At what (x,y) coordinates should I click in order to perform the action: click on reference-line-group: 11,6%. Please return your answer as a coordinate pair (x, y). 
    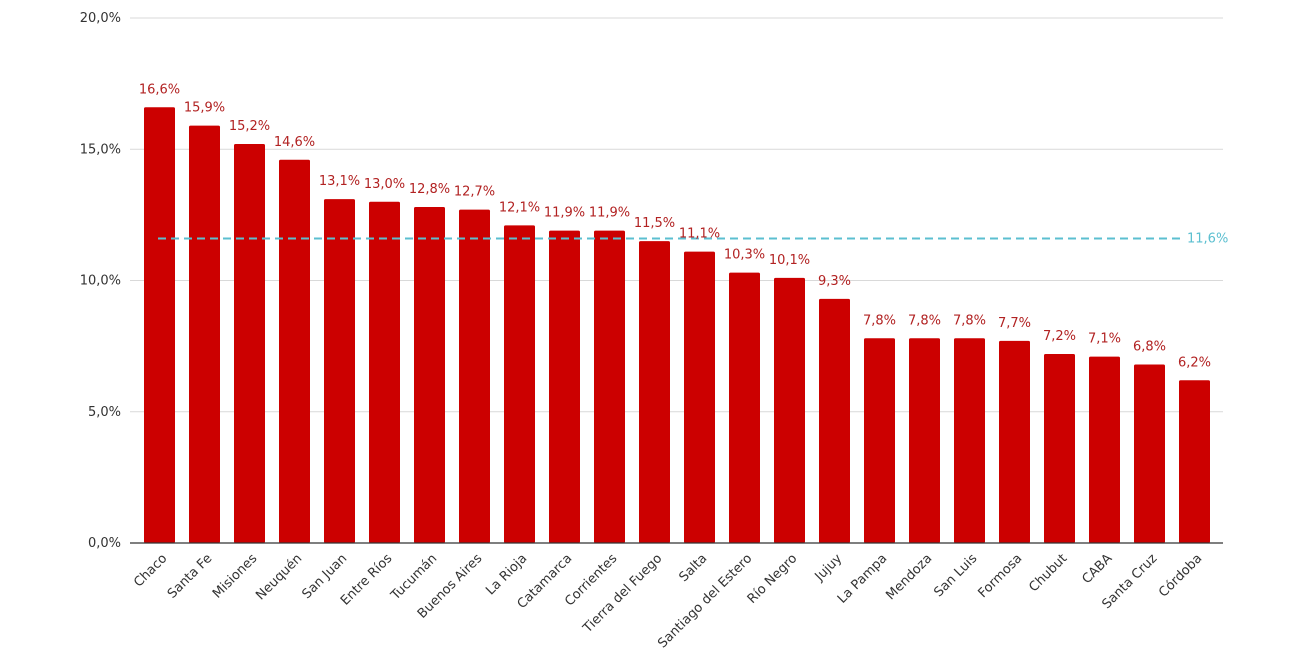
    Looking at the image, I should click on (693, 239).